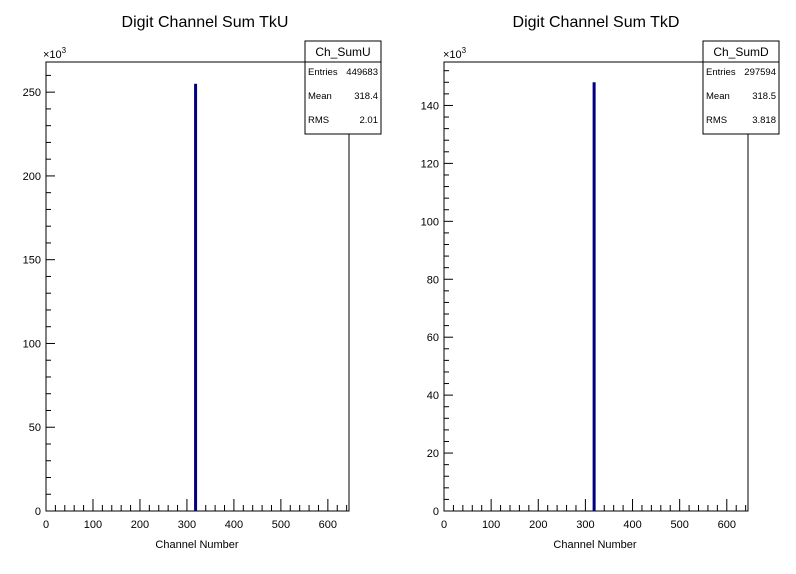 The height and width of the screenshot is (574, 796). I want to click on y-tick-label: 150, so click(32, 261).